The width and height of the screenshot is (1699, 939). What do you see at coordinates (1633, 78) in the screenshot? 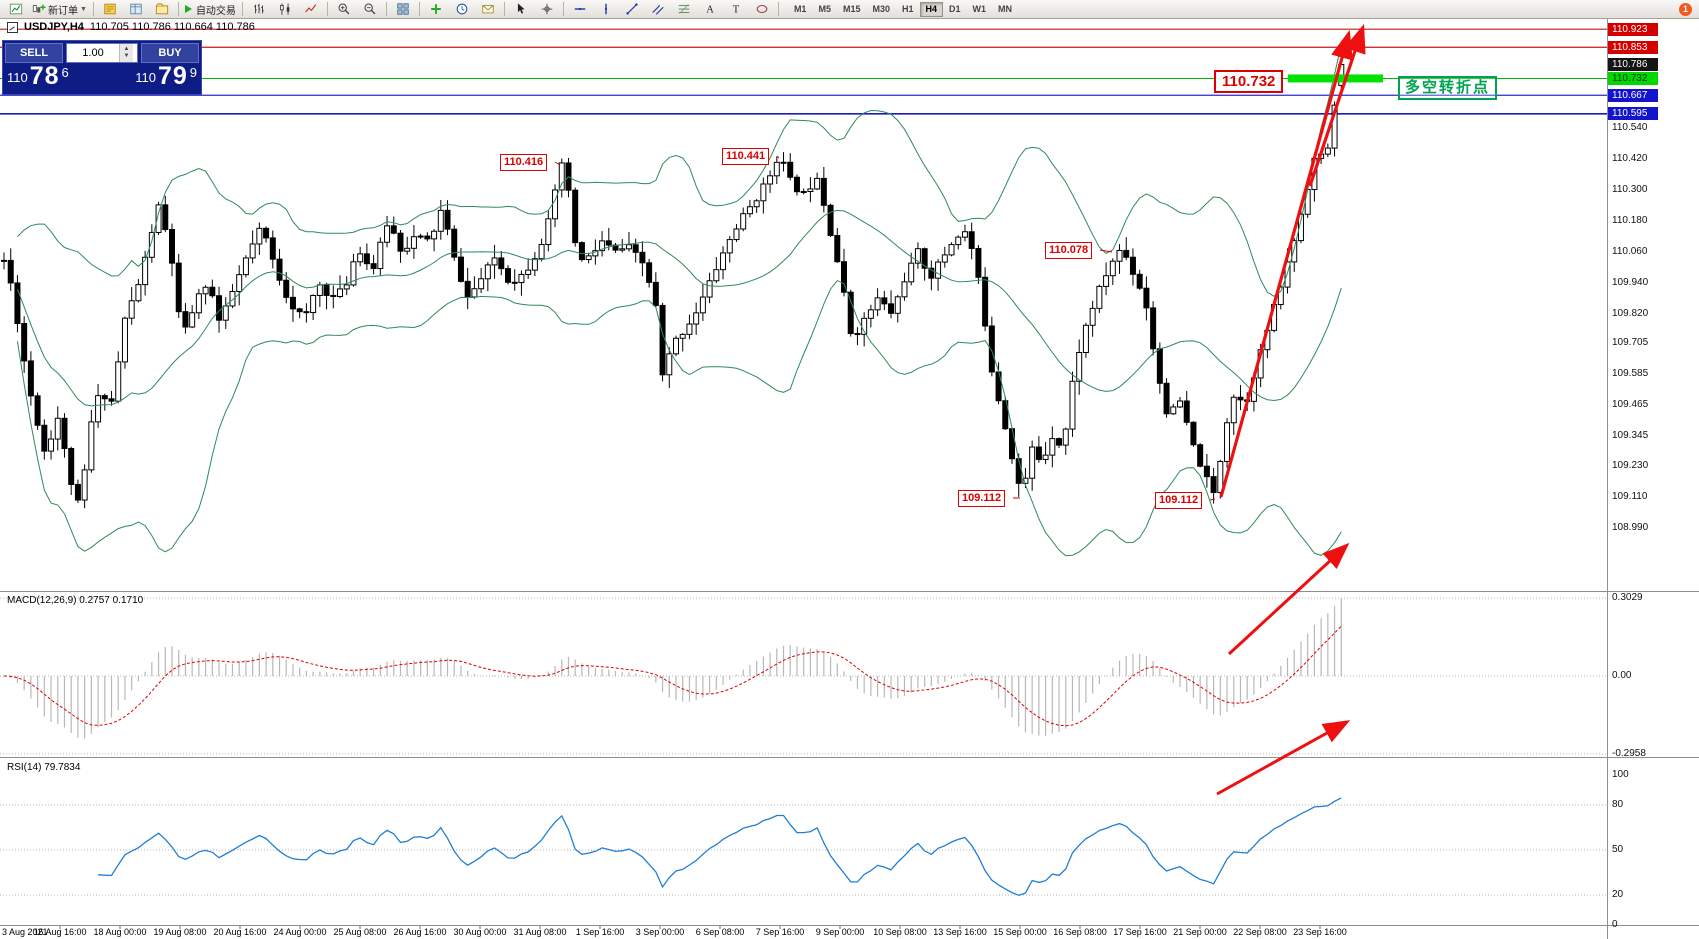
I see `price-tag: 110.732` at bounding box center [1633, 78].